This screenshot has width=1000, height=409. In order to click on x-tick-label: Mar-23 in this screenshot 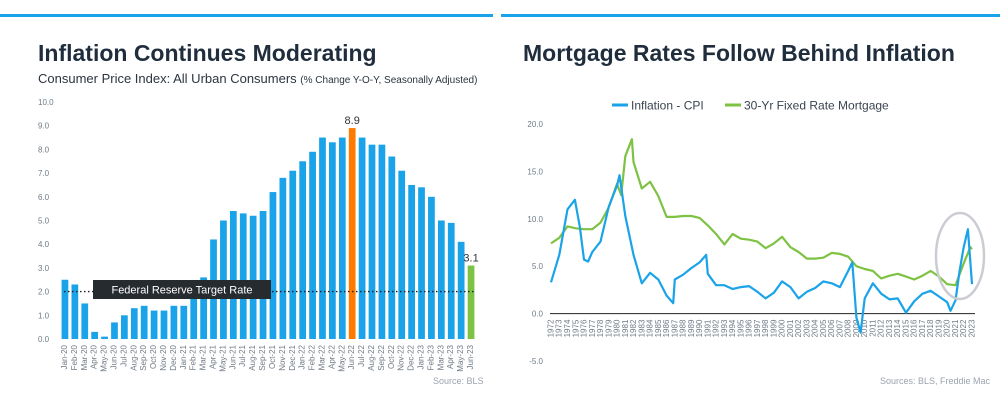, I will do `click(440, 357)`.